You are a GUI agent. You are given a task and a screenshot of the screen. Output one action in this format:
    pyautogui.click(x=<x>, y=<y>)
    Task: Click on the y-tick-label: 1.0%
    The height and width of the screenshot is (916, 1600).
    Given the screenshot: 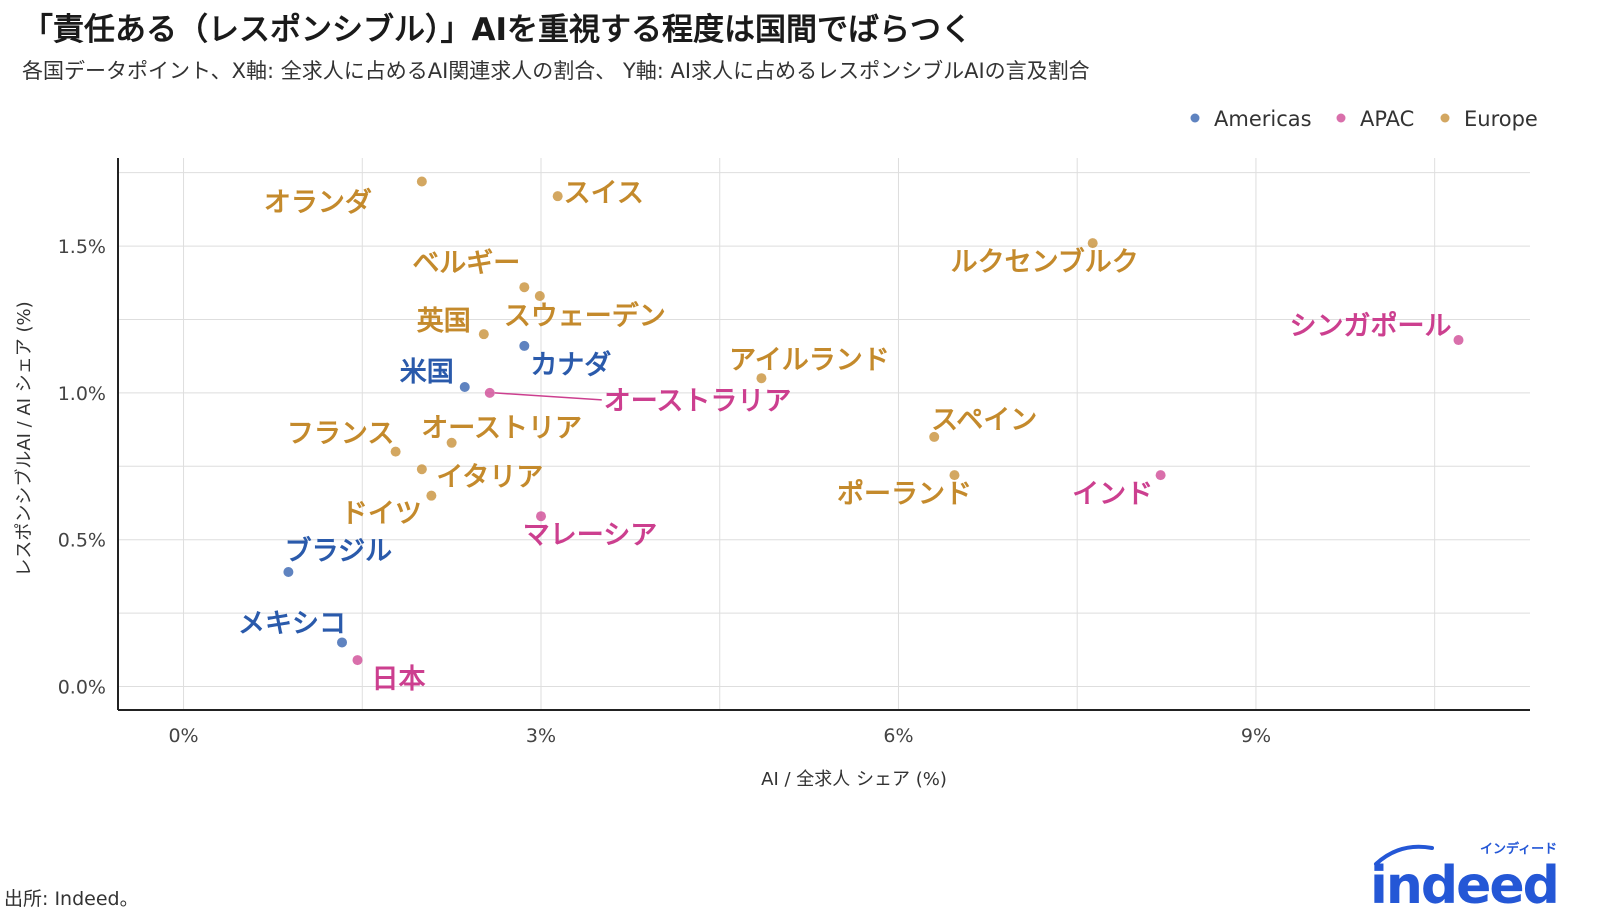 What is the action you would take?
    pyautogui.click(x=82, y=394)
    